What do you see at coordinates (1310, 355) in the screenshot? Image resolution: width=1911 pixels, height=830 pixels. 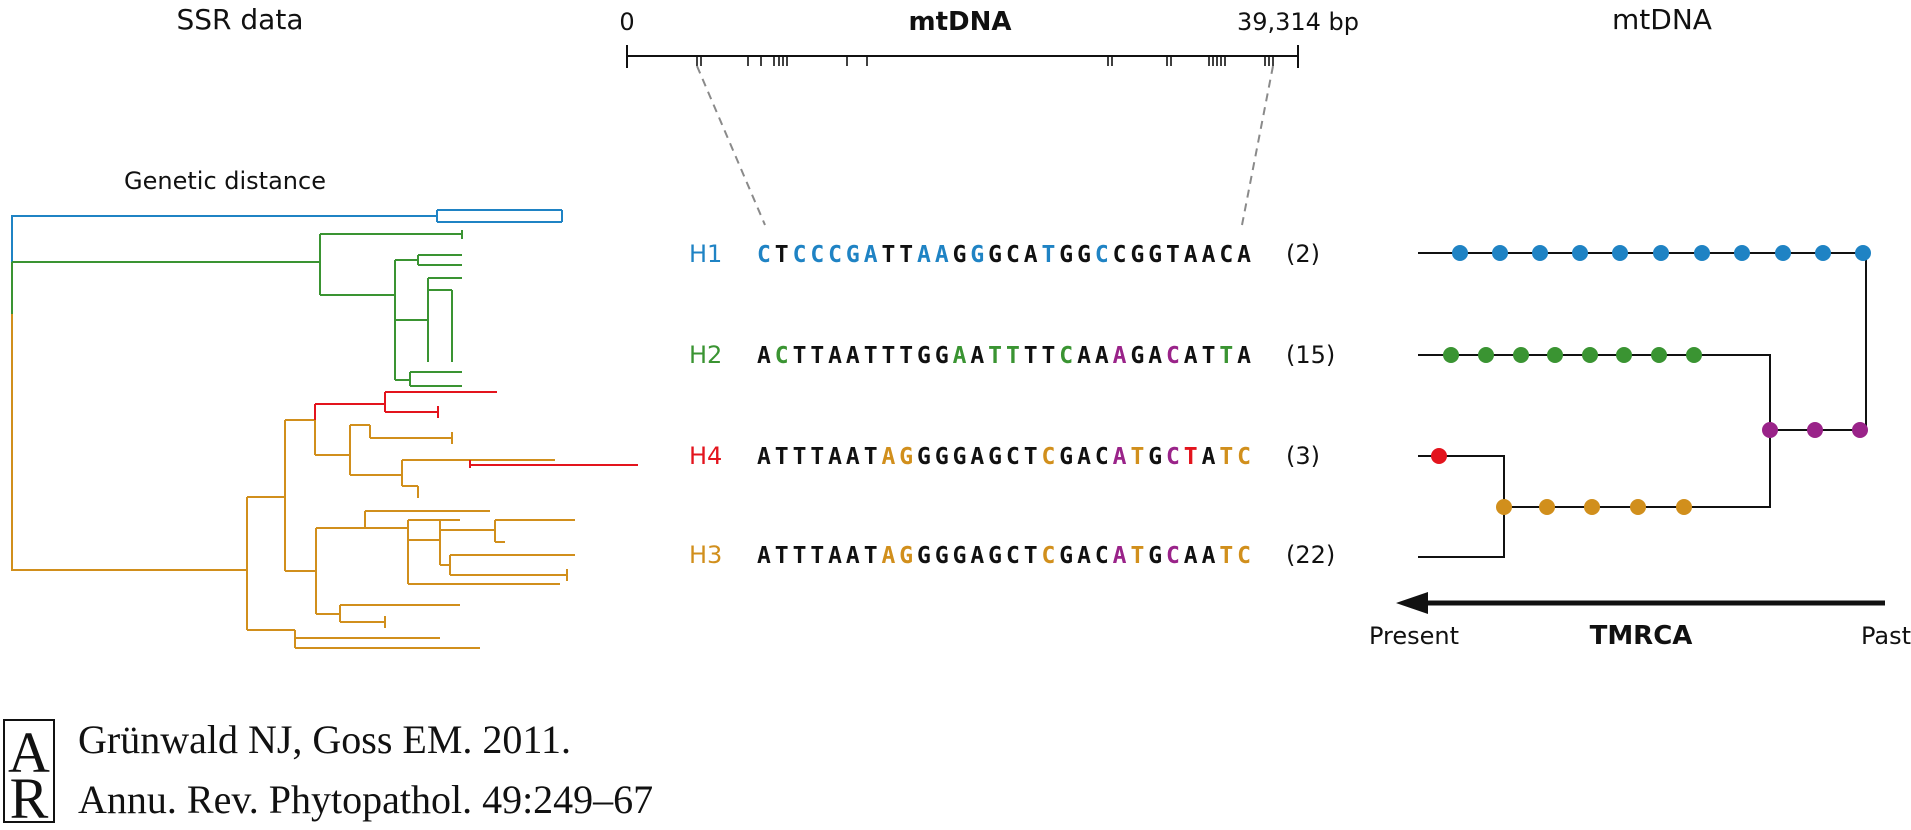 I see `haplotype-count-h2: (15)` at bounding box center [1310, 355].